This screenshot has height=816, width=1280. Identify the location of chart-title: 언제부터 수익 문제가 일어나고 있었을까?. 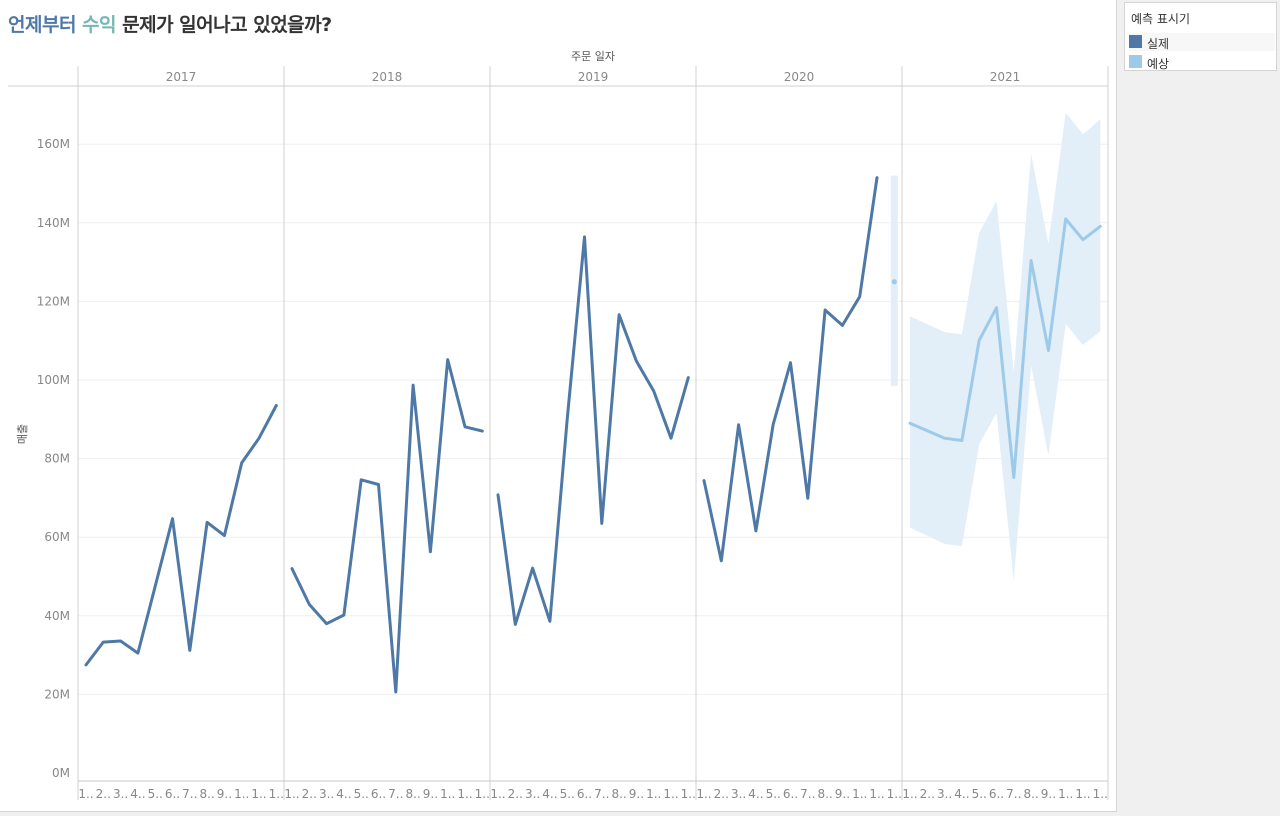
(170, 23).